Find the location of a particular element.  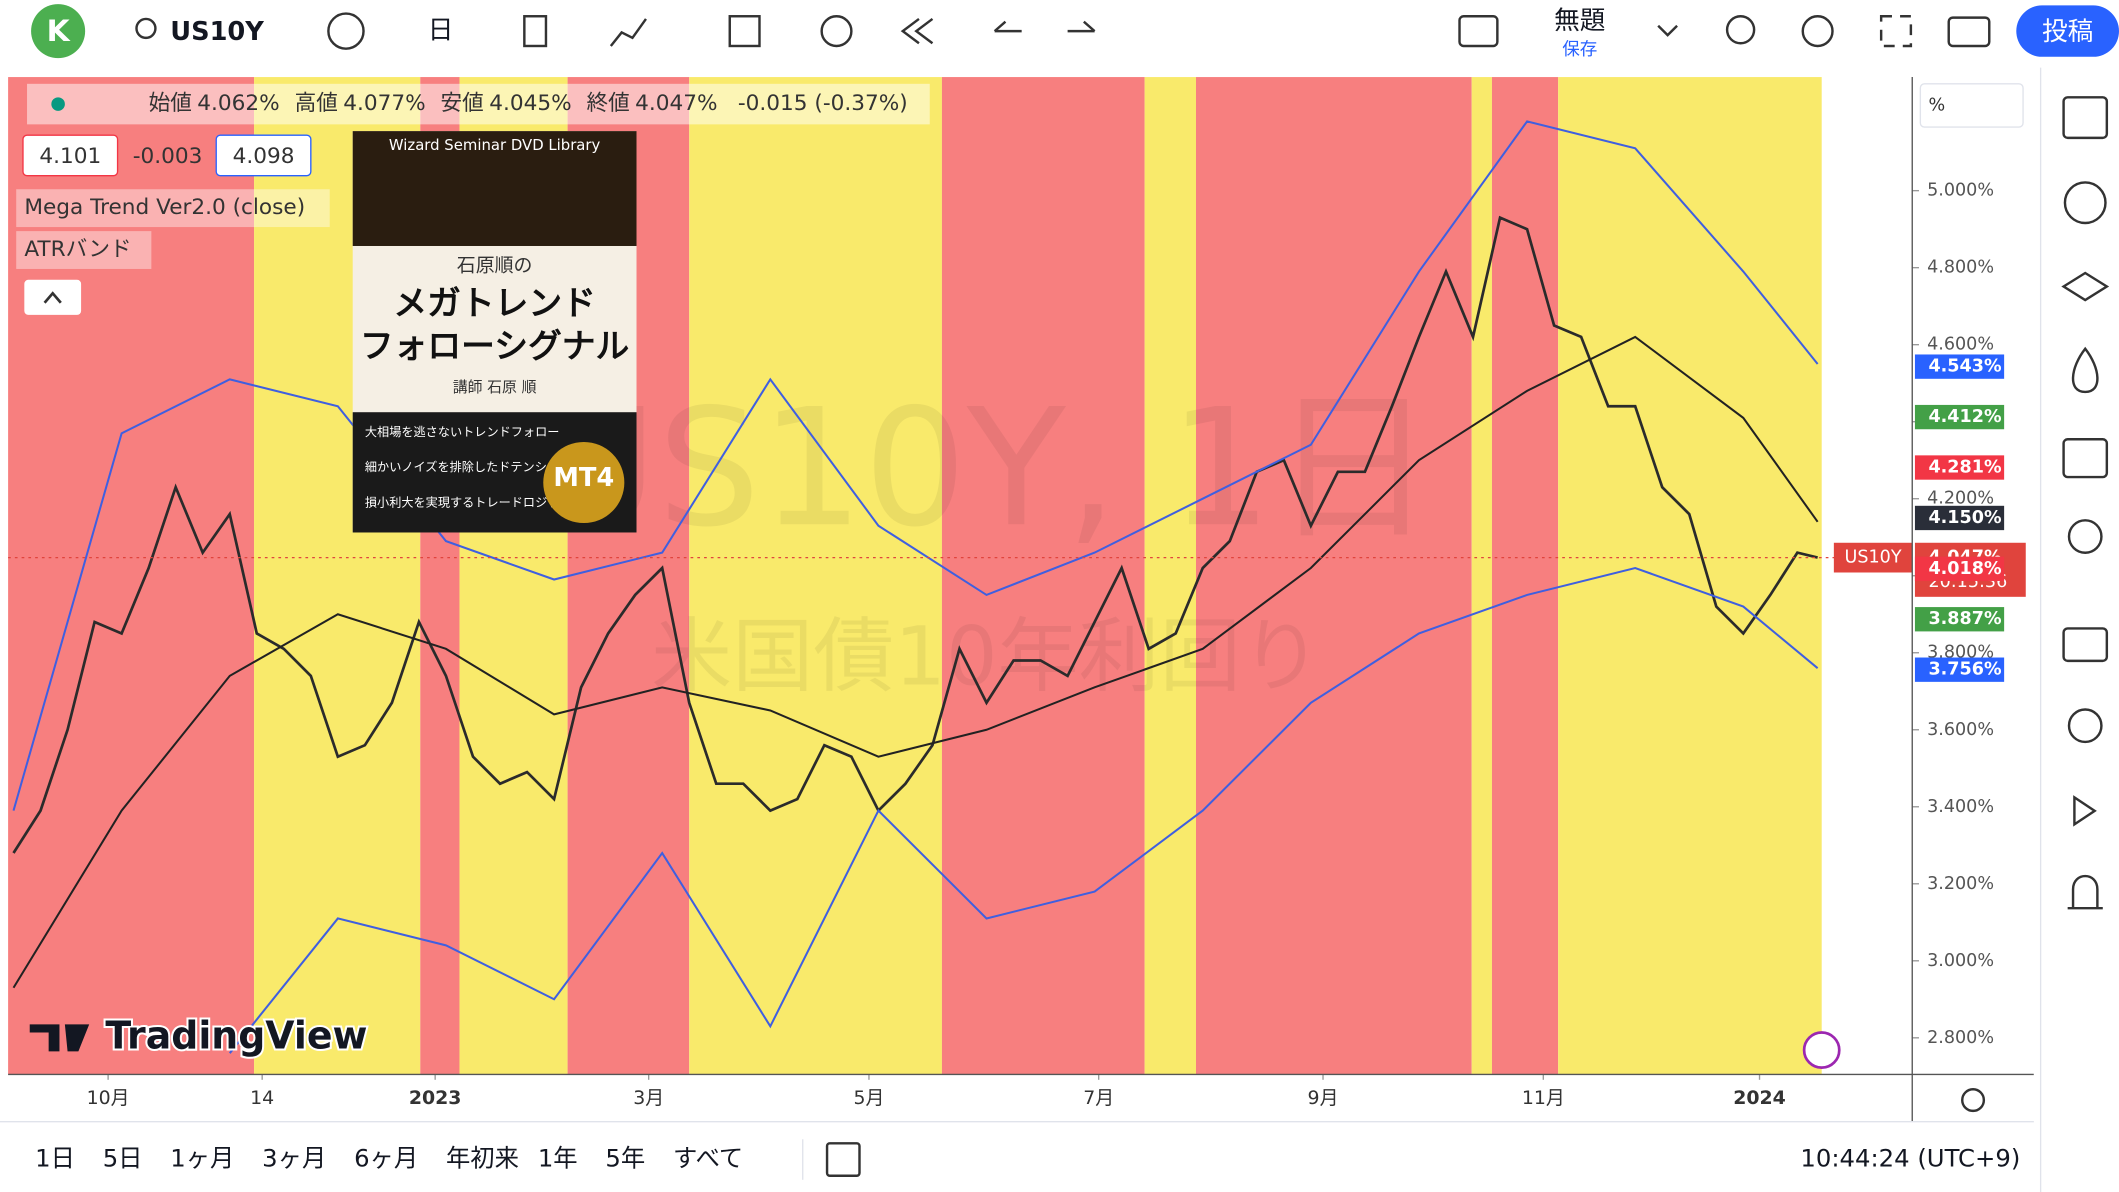

y-tick-label: 4.800% is located at coordinates (1960, 268).